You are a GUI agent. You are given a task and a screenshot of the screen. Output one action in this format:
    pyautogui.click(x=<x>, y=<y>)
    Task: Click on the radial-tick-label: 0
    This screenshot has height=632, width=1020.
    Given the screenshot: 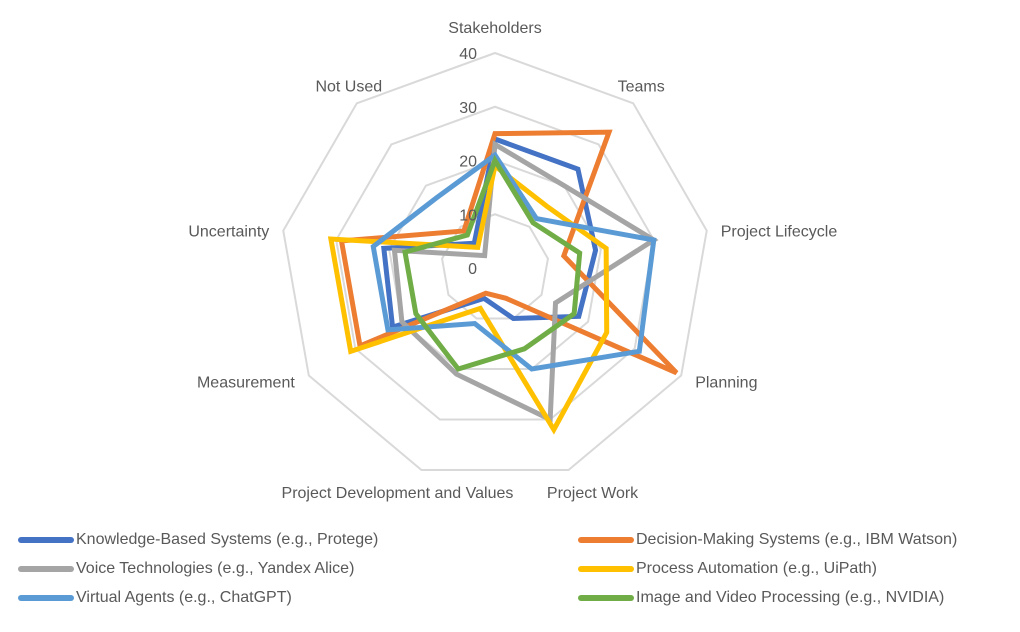 What is the action you would take?
    pyautogui.click(x=472, y=269)
    